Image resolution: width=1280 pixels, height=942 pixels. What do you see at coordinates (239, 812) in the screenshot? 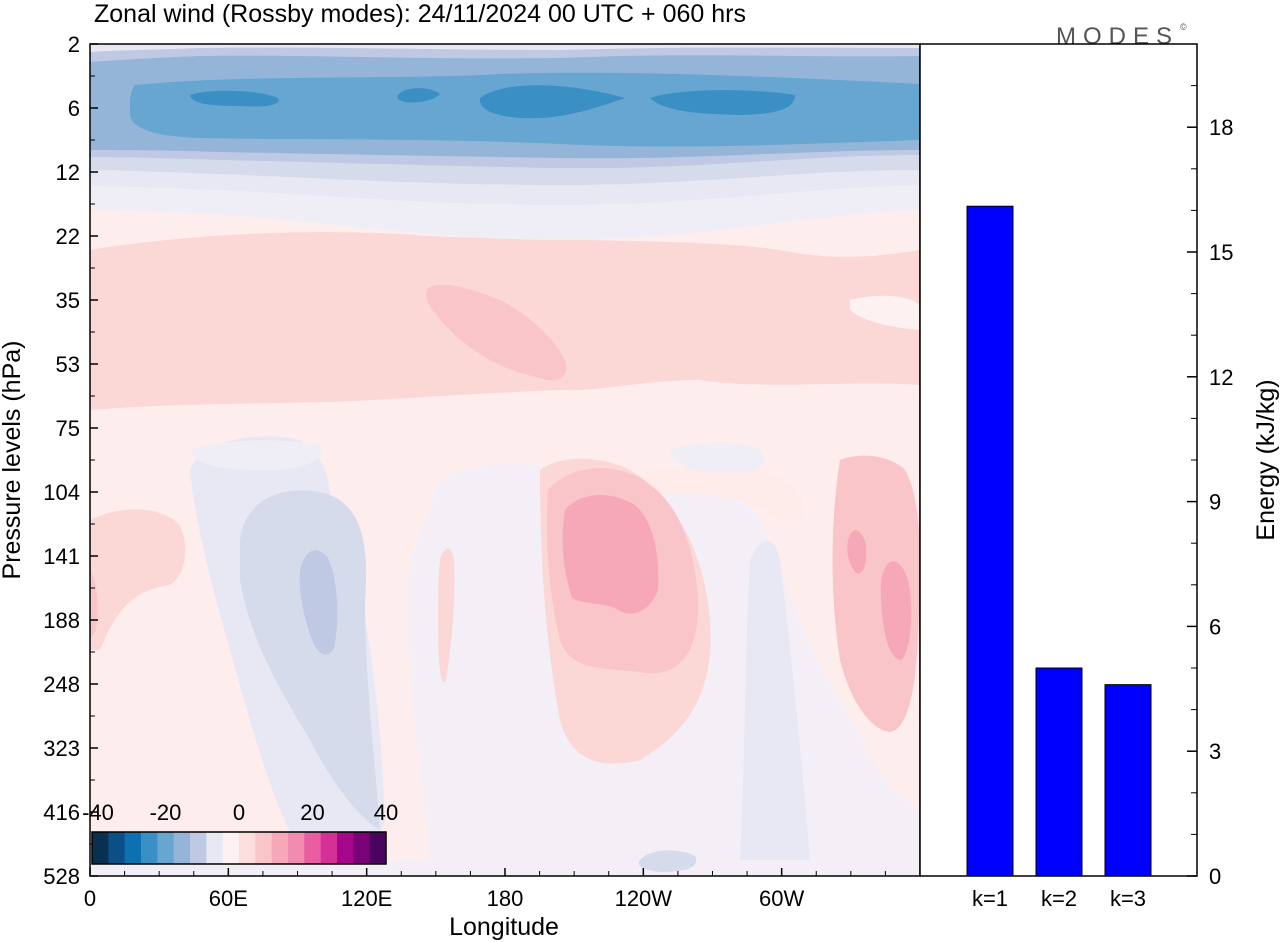
I see `colorbar-tick-label: 0` at bounding box center [239, 812].